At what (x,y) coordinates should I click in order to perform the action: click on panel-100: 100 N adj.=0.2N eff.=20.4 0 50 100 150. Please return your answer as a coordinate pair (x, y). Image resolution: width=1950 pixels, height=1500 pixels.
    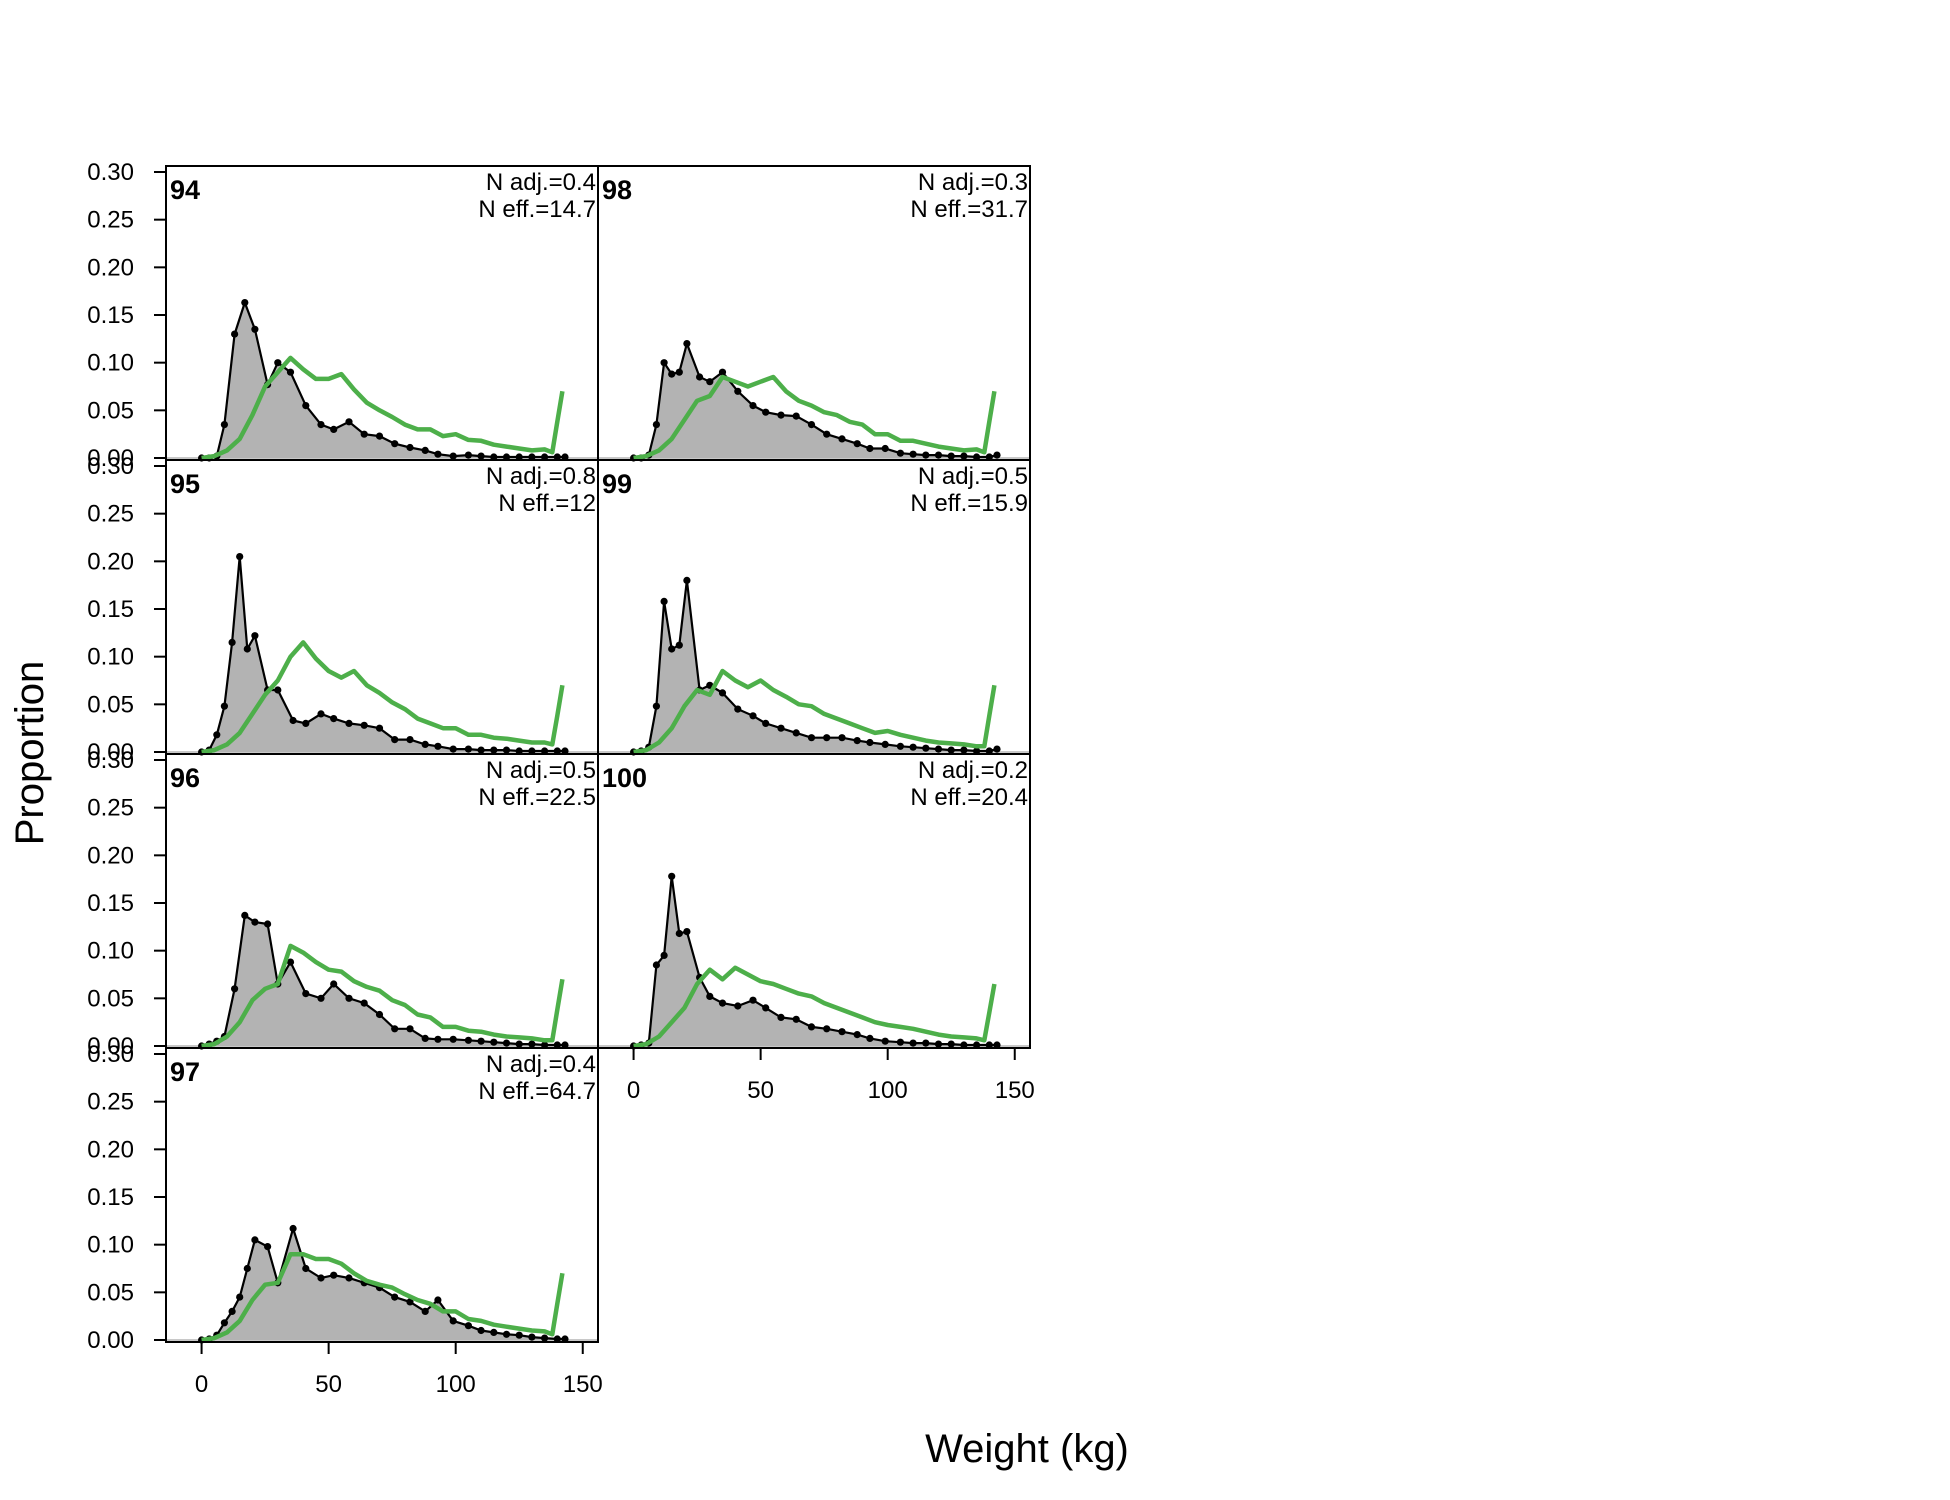
    Looking at the image, I should click on (816, 928).